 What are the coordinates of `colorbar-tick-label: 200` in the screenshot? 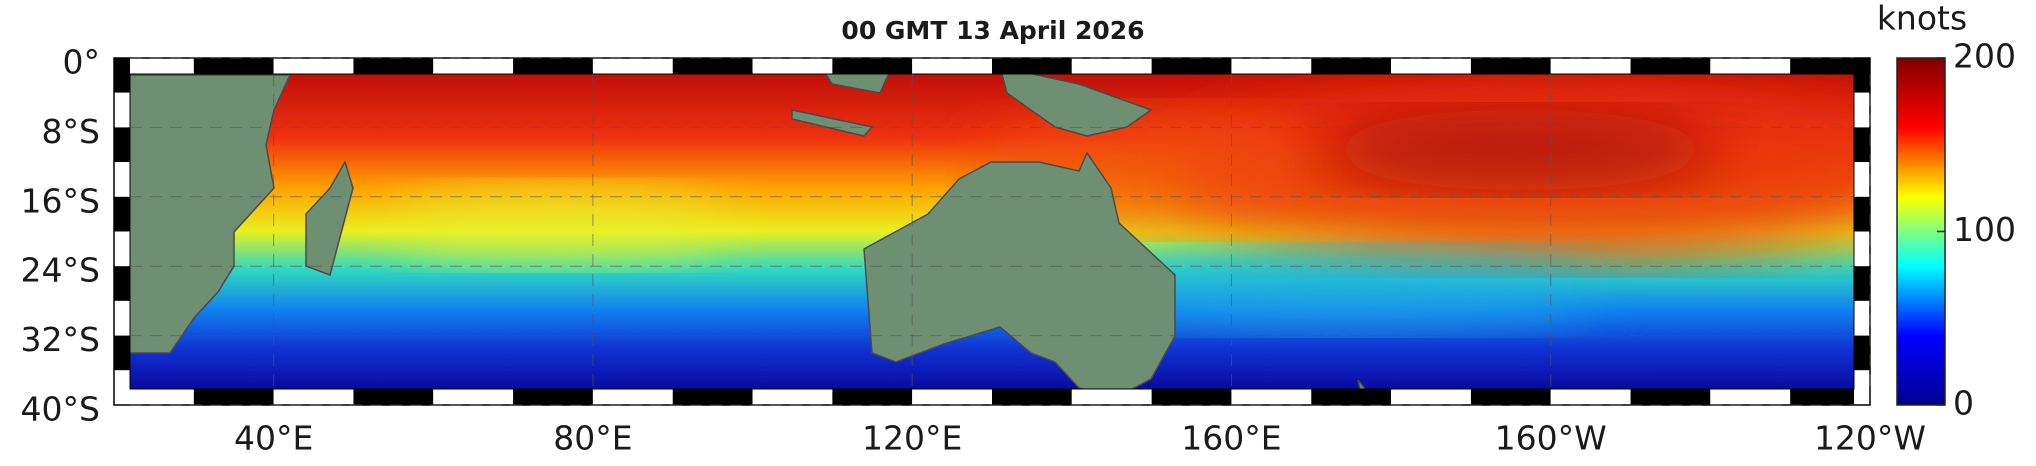 It's located at (1984, 56).